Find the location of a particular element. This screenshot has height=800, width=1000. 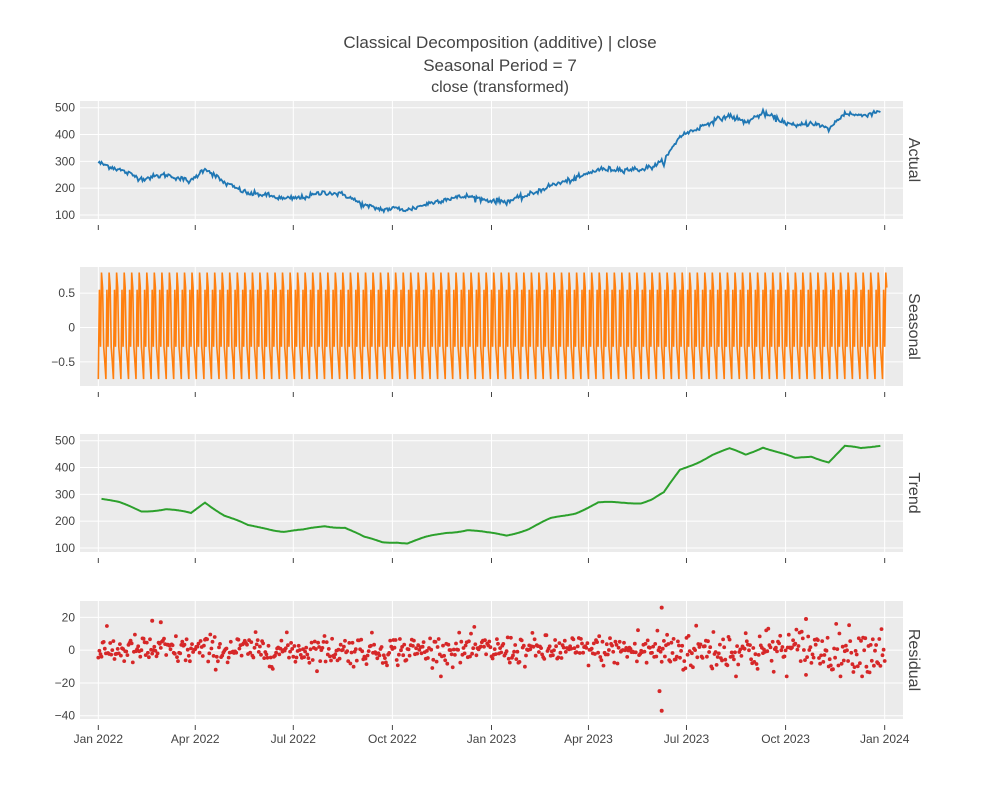

seasonal-series-line is located at coordinates (492, 326).